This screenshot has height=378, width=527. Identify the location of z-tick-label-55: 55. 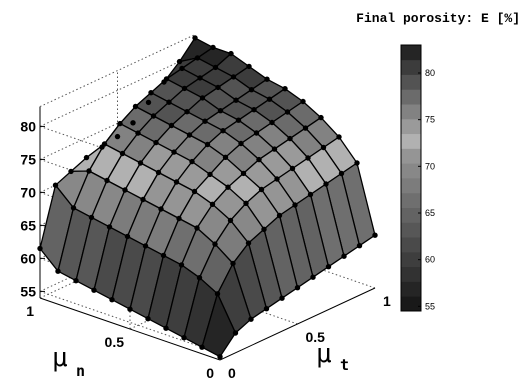
(28, 291).